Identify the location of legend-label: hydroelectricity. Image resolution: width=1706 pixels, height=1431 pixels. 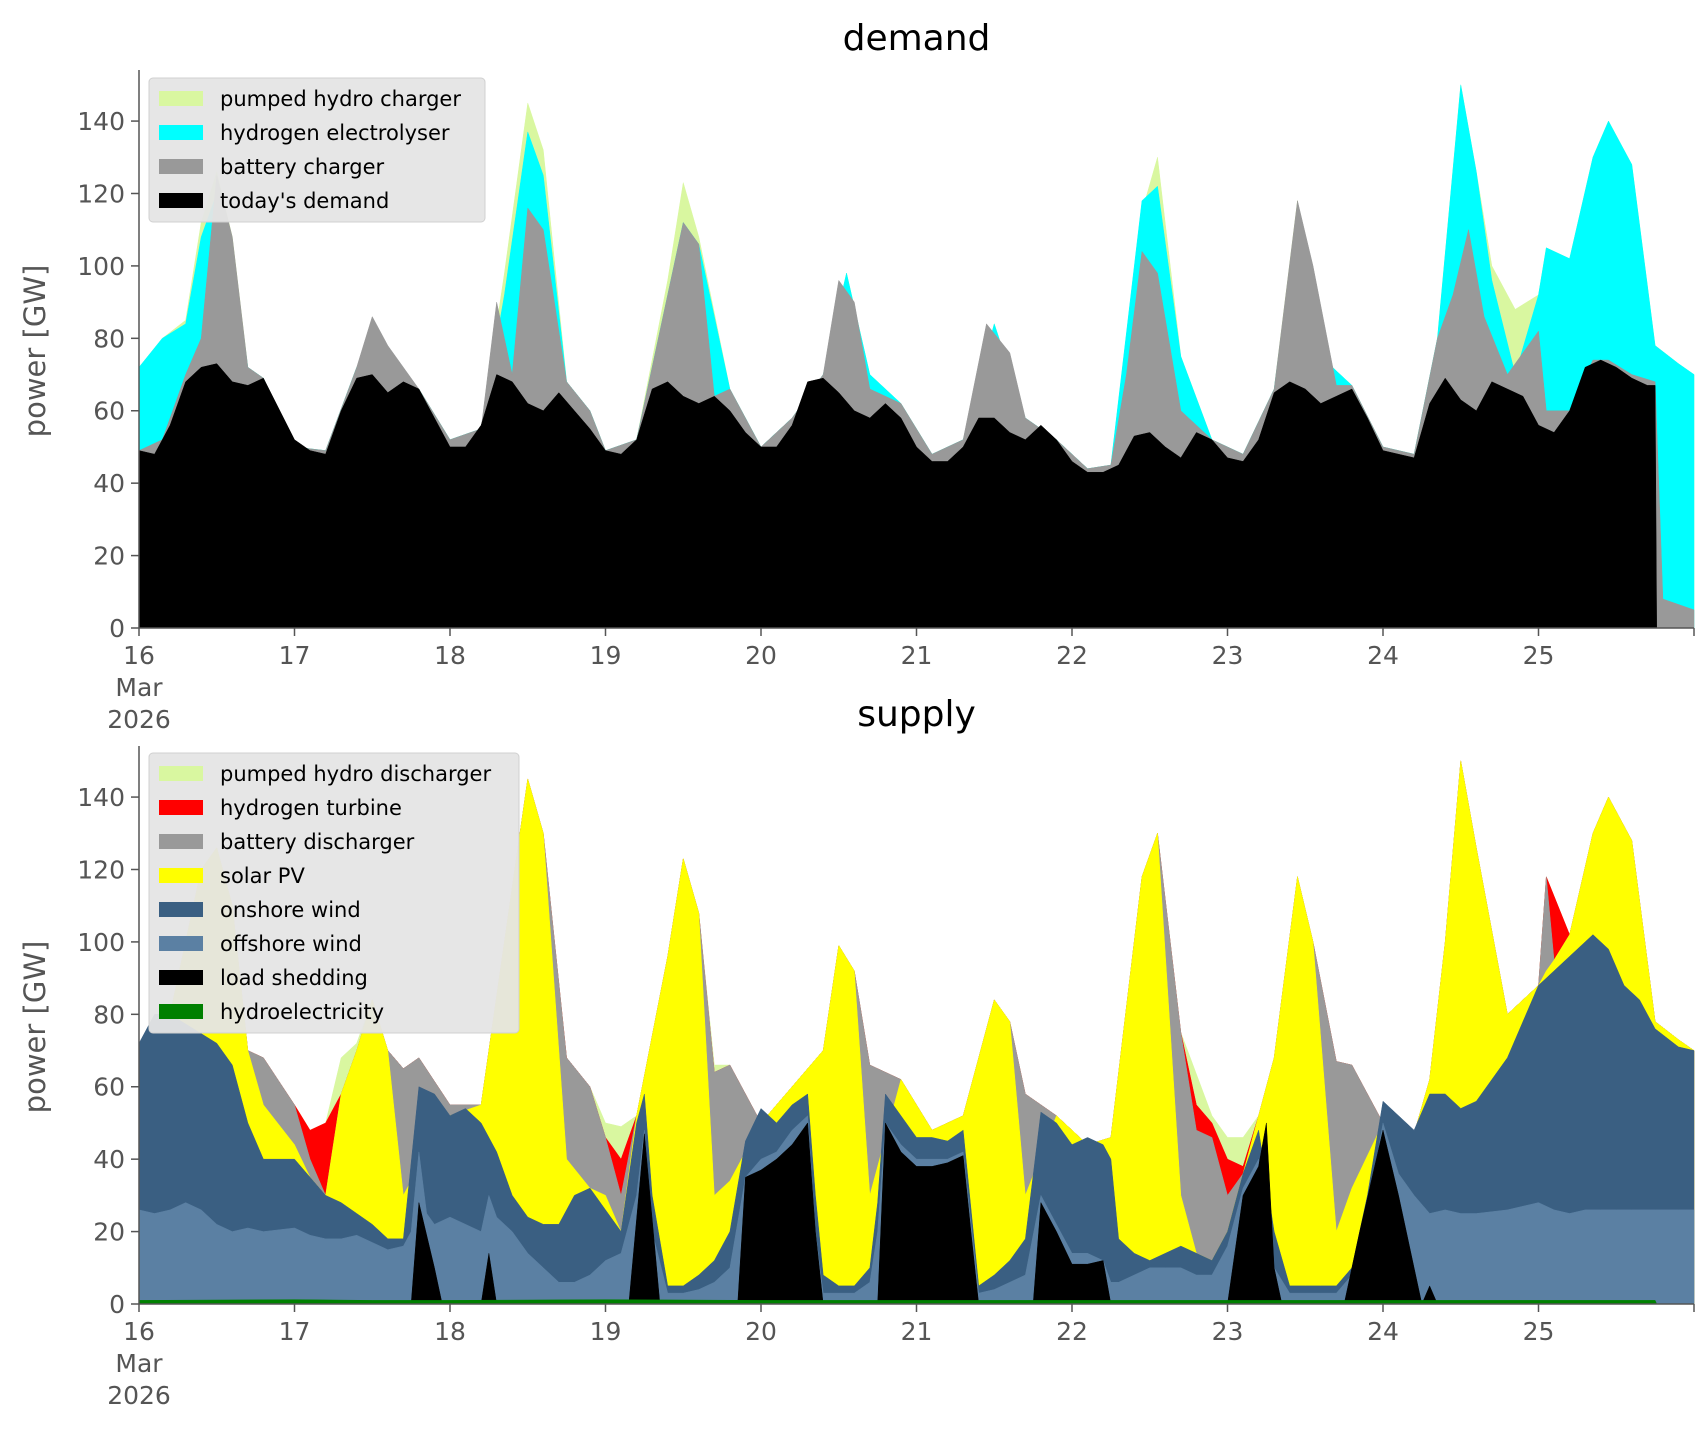
(302, 1012).